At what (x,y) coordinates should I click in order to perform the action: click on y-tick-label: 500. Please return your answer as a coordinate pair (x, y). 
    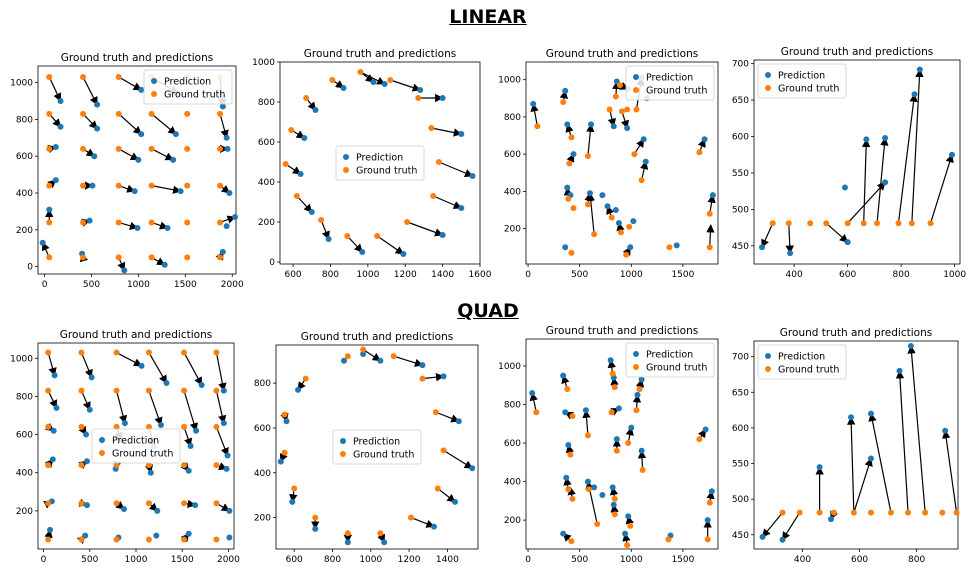
    Looking at the image, I should click on (740, 210).